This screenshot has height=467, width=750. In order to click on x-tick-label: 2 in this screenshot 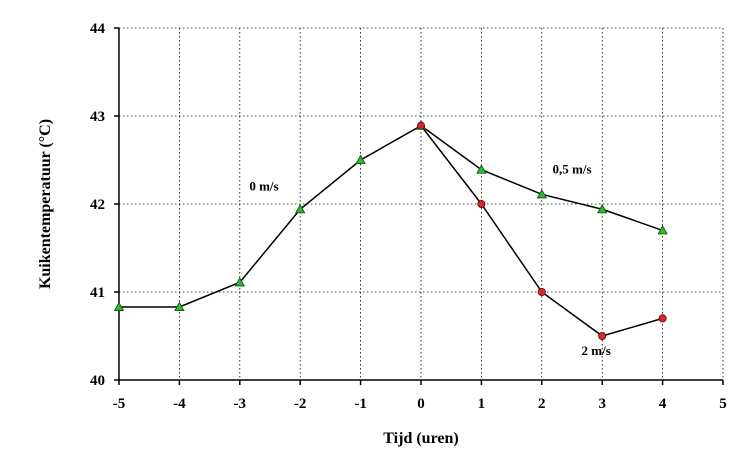, I will do `click(542, 404)`.